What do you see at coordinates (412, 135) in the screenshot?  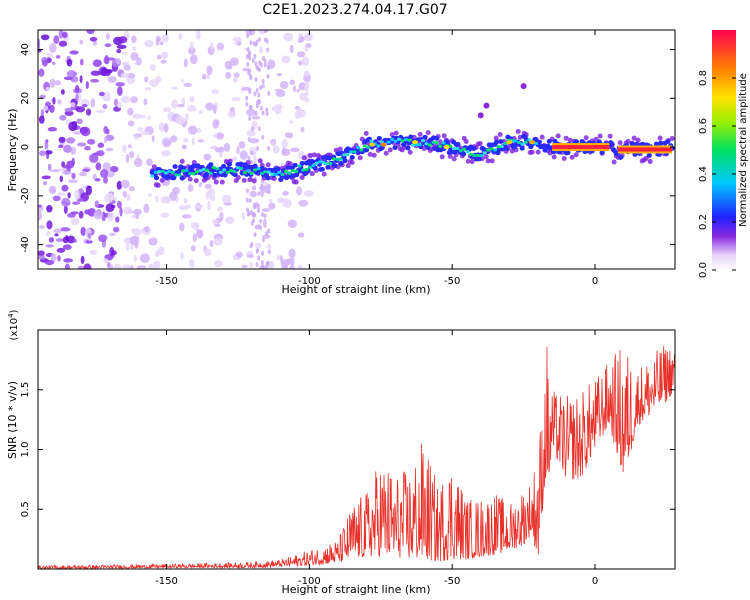 I see `heatmap-ridge-layer` at bounding box center [412, 135].